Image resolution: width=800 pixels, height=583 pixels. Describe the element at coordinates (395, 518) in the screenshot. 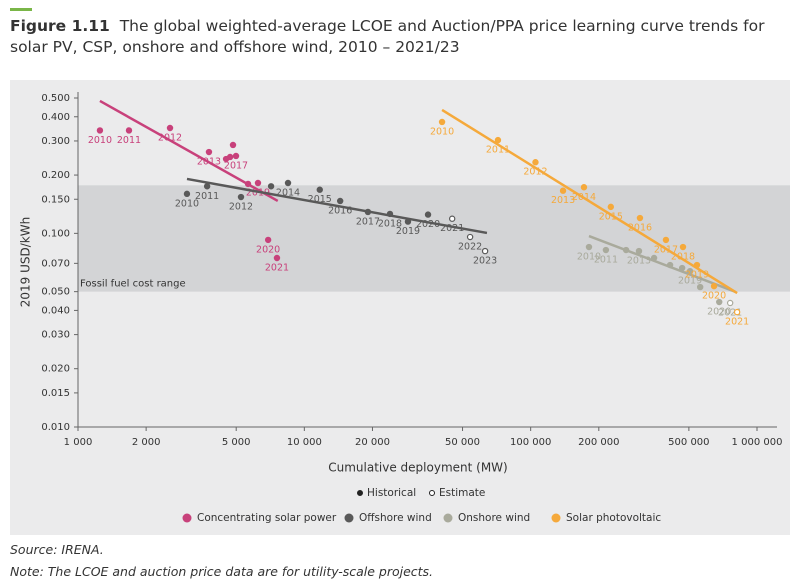

I see `legend-label: Offshore wind` at that location.